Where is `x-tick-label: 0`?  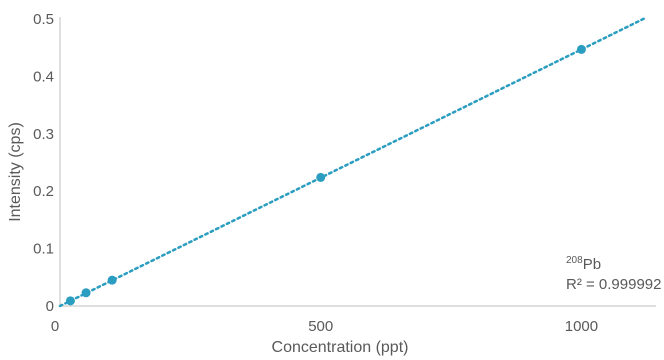
x-tick-label: 0 is located at coordinates (55, 326).